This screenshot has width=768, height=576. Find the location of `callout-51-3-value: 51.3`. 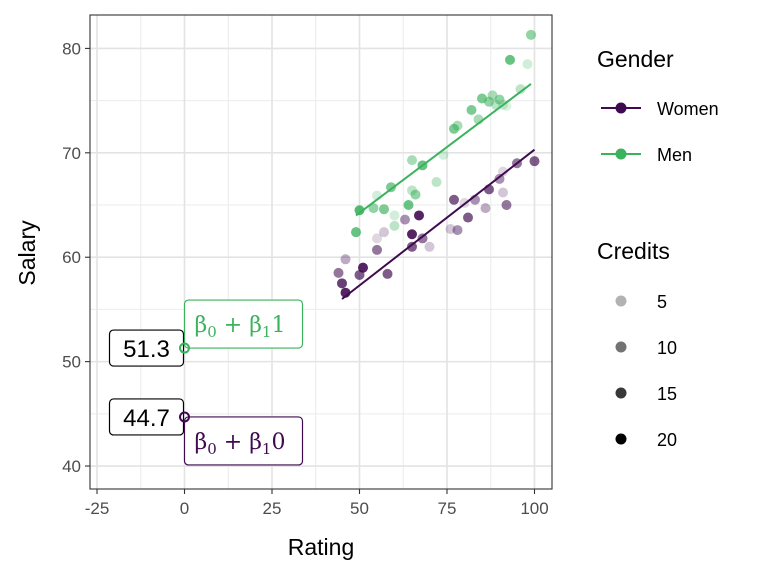

callout-51-3-value: 51.3 is located at coordinates (146, 349).